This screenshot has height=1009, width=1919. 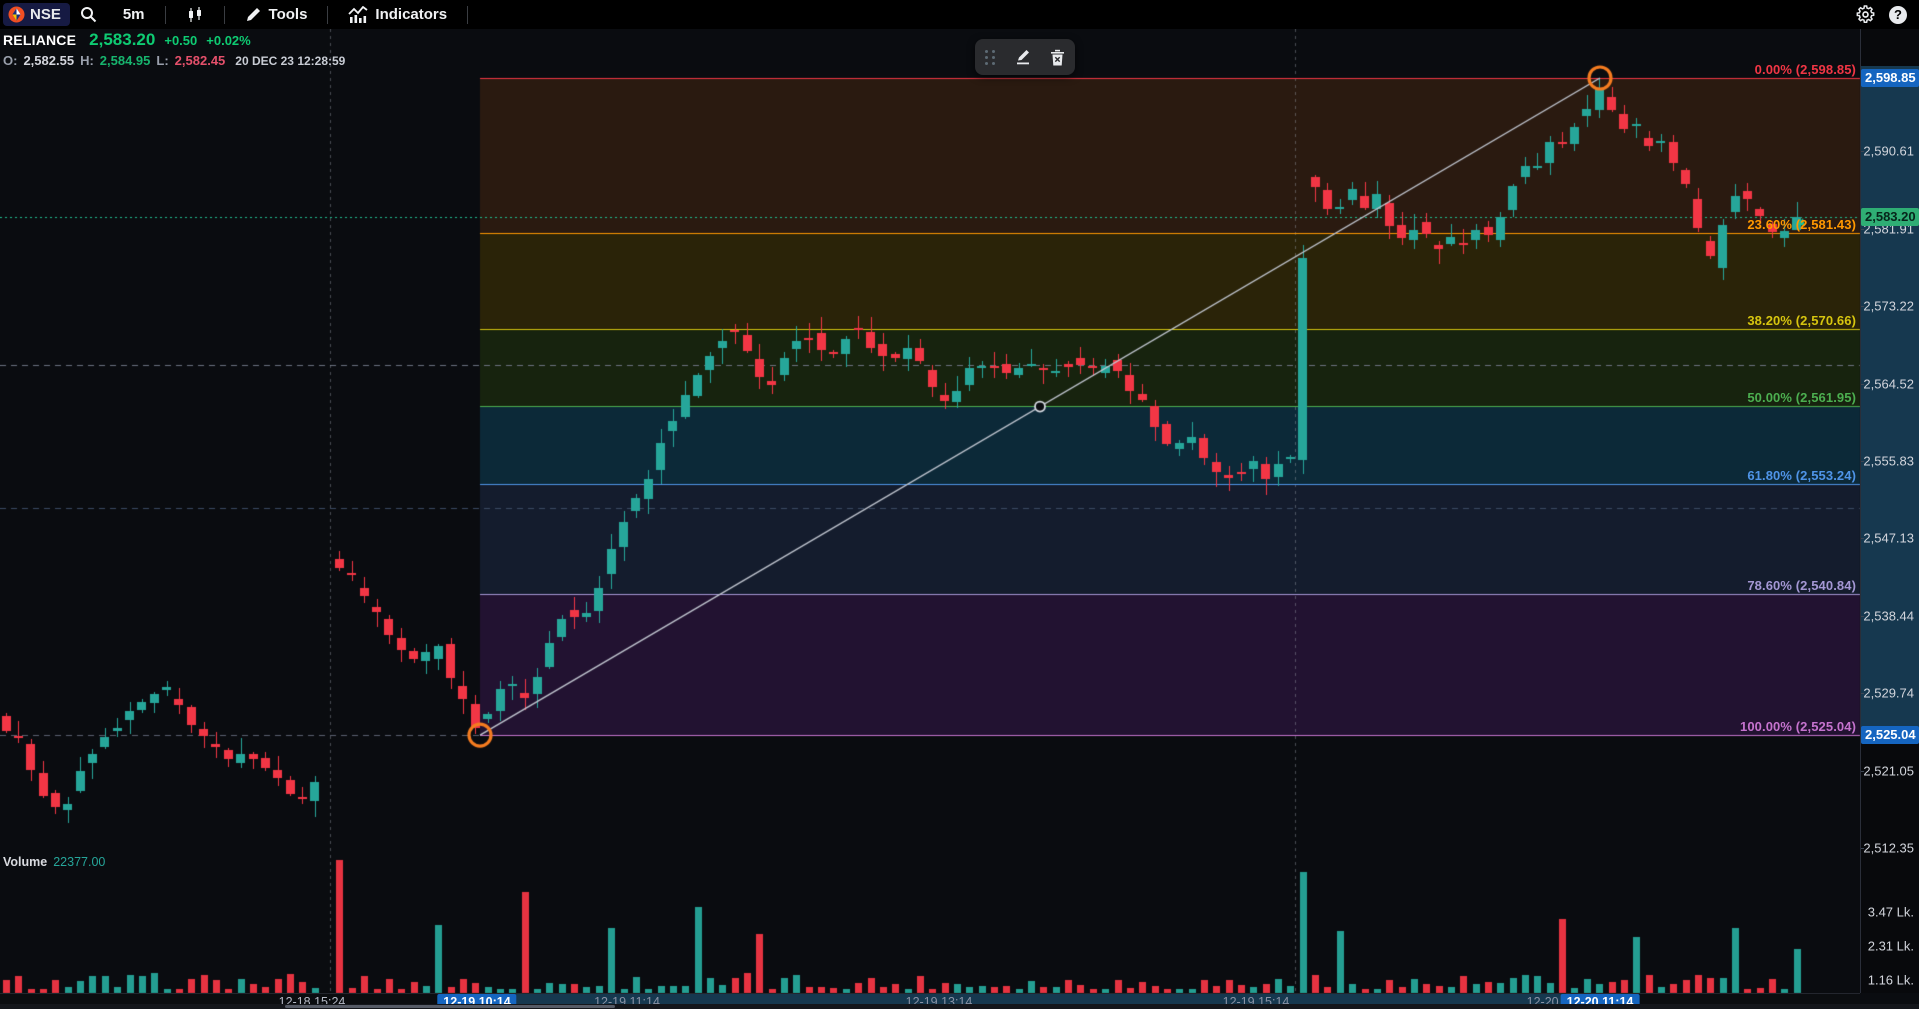 I want to click on settings-gear-icon, so click(x=1865, y=14).